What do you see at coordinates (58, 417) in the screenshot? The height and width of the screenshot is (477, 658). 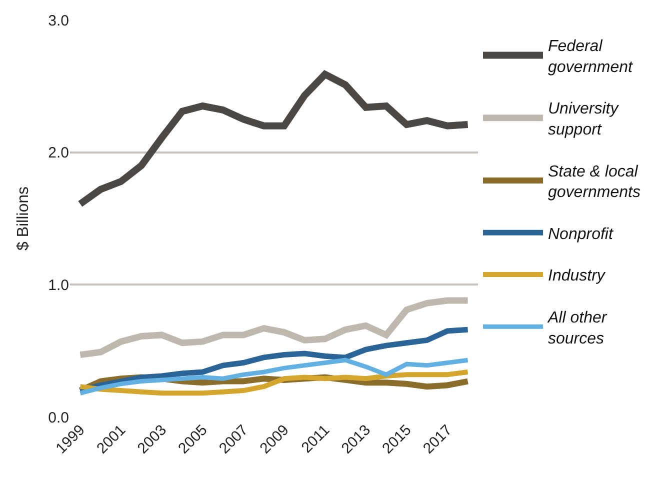 I see `y-tick-label: 0.0` at bounding box center [58, 417].